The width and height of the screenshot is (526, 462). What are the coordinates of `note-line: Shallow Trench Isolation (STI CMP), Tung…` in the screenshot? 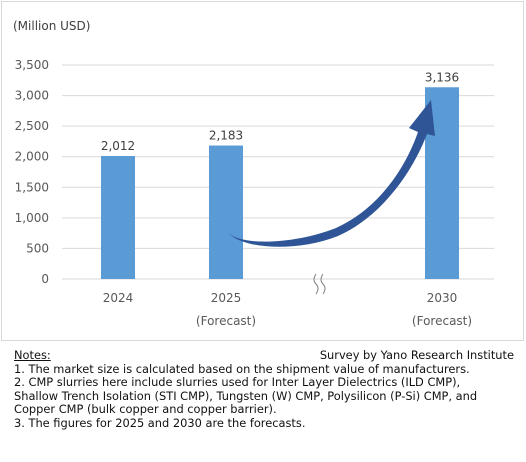 It's located at (246, 395).